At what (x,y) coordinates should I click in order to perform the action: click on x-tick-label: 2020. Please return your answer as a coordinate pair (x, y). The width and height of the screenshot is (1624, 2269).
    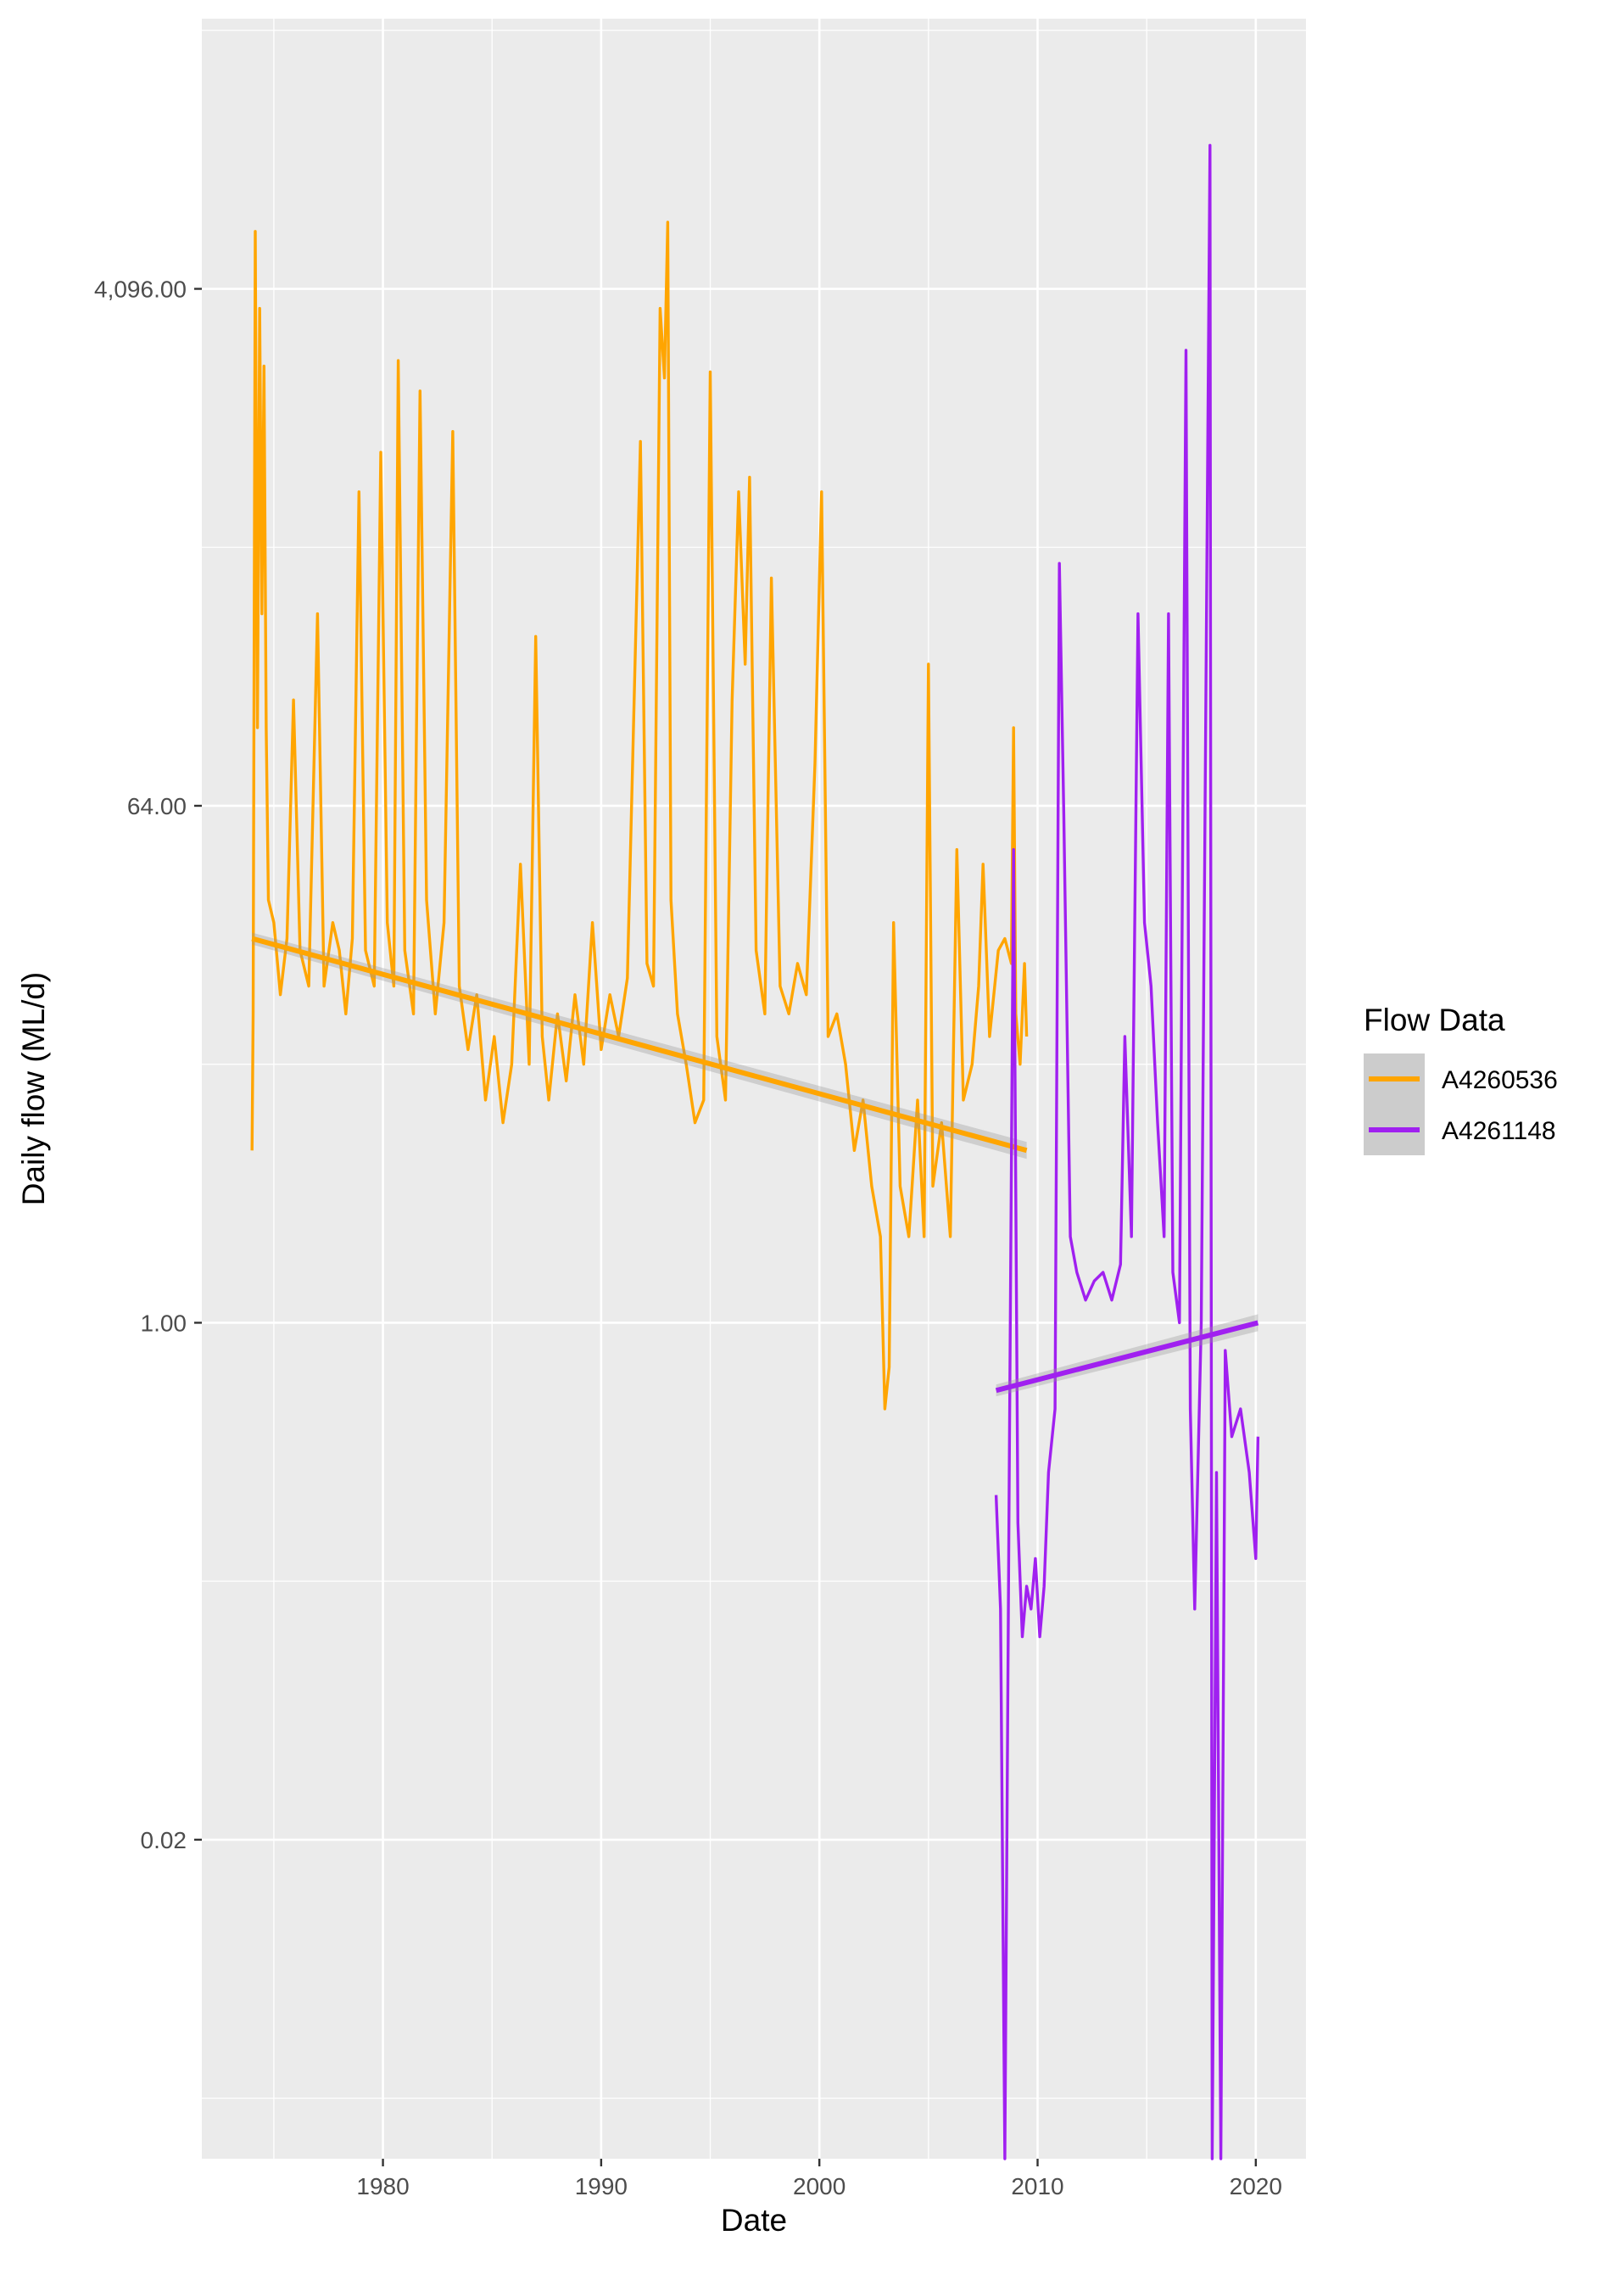
    Looking at the image, I should click on (1256, 2186).